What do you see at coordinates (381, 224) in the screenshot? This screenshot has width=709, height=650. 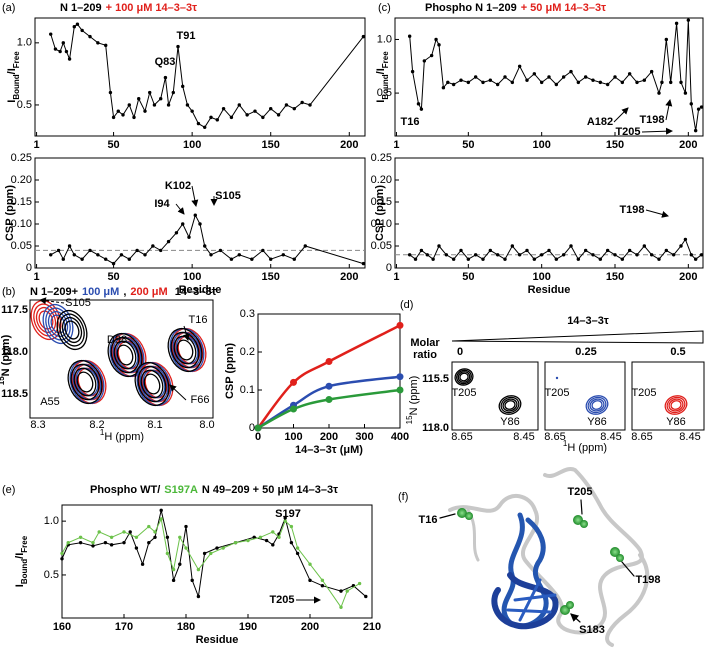 I see `y-tick-label: 0.10` at bounding box center [381, 224].